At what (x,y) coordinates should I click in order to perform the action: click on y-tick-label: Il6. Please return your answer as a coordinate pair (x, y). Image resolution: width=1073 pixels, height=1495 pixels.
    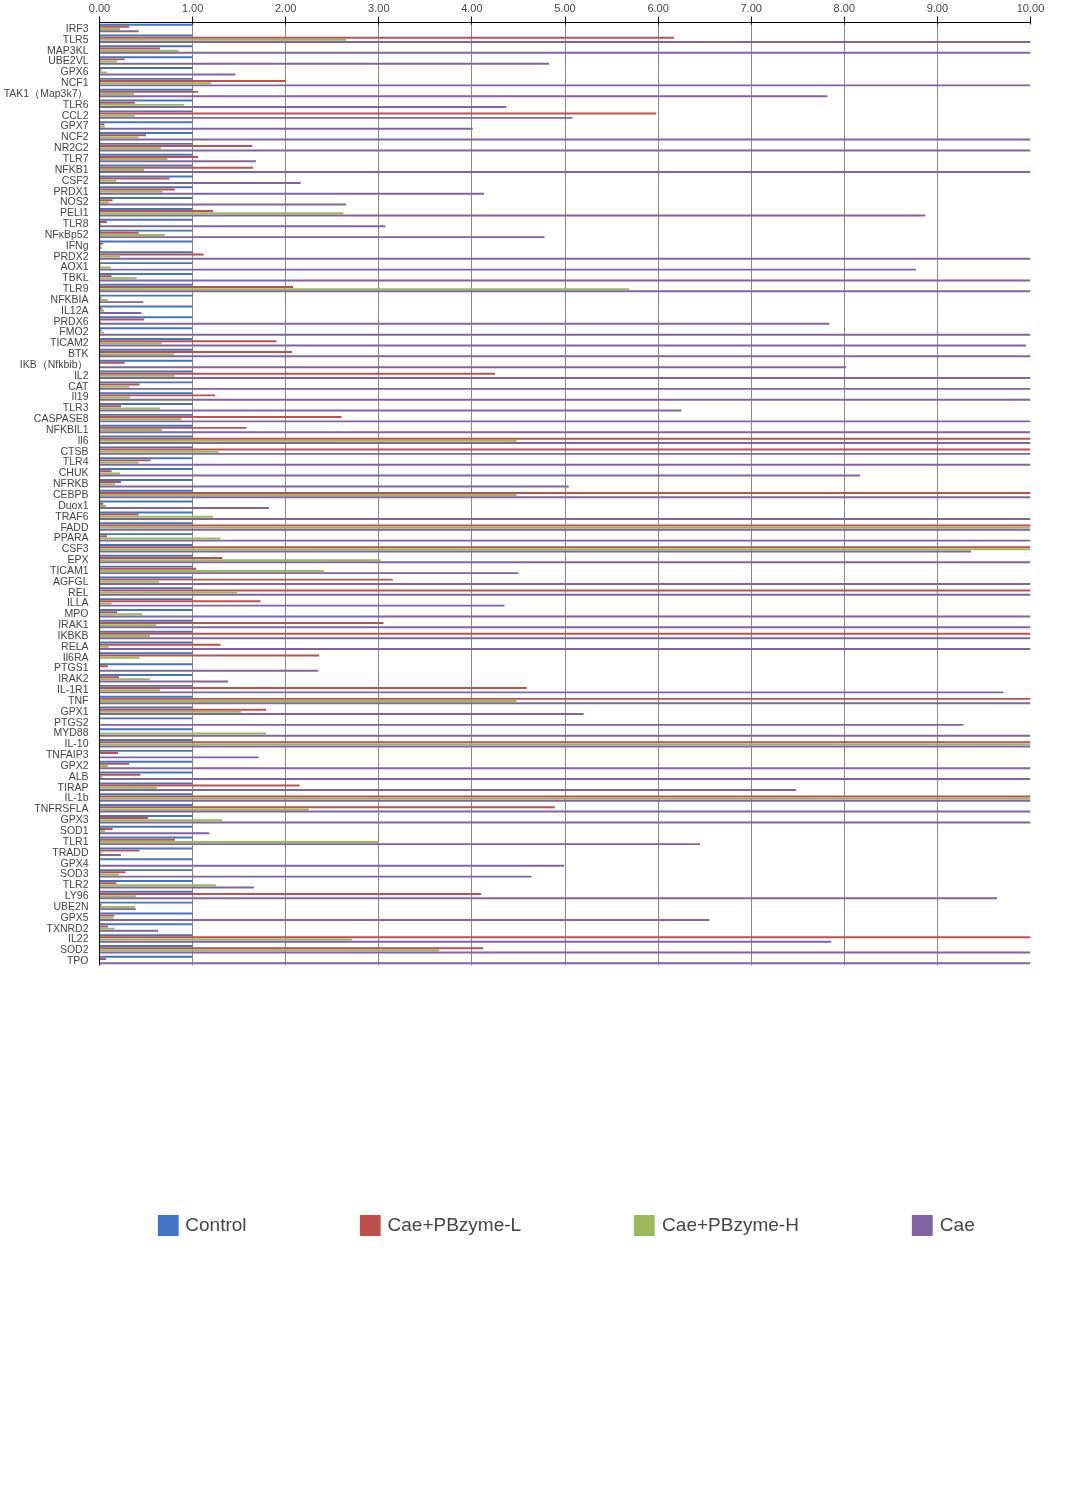
    Looking at the image, I should click on (83, 439).